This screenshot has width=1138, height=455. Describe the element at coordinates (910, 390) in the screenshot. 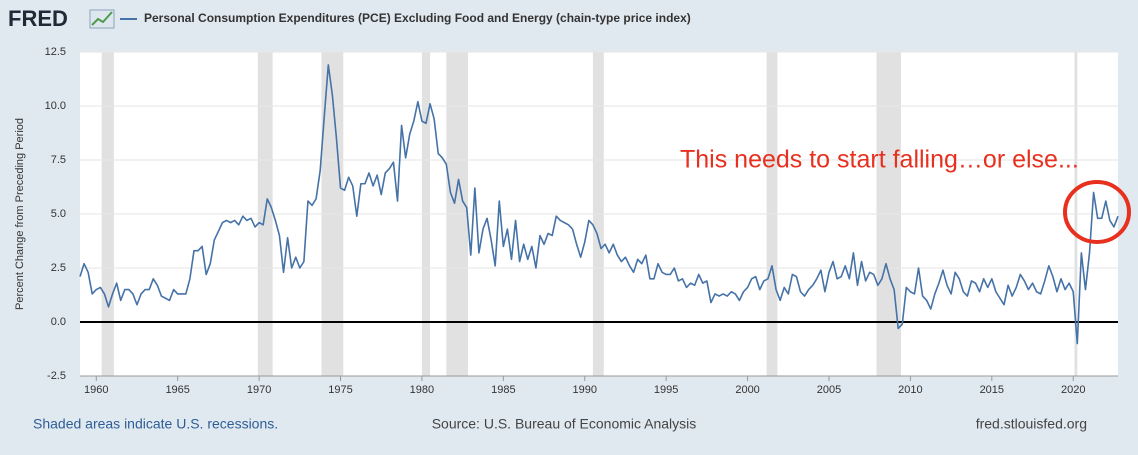

I see `x-tick-label: 2010` at that location.